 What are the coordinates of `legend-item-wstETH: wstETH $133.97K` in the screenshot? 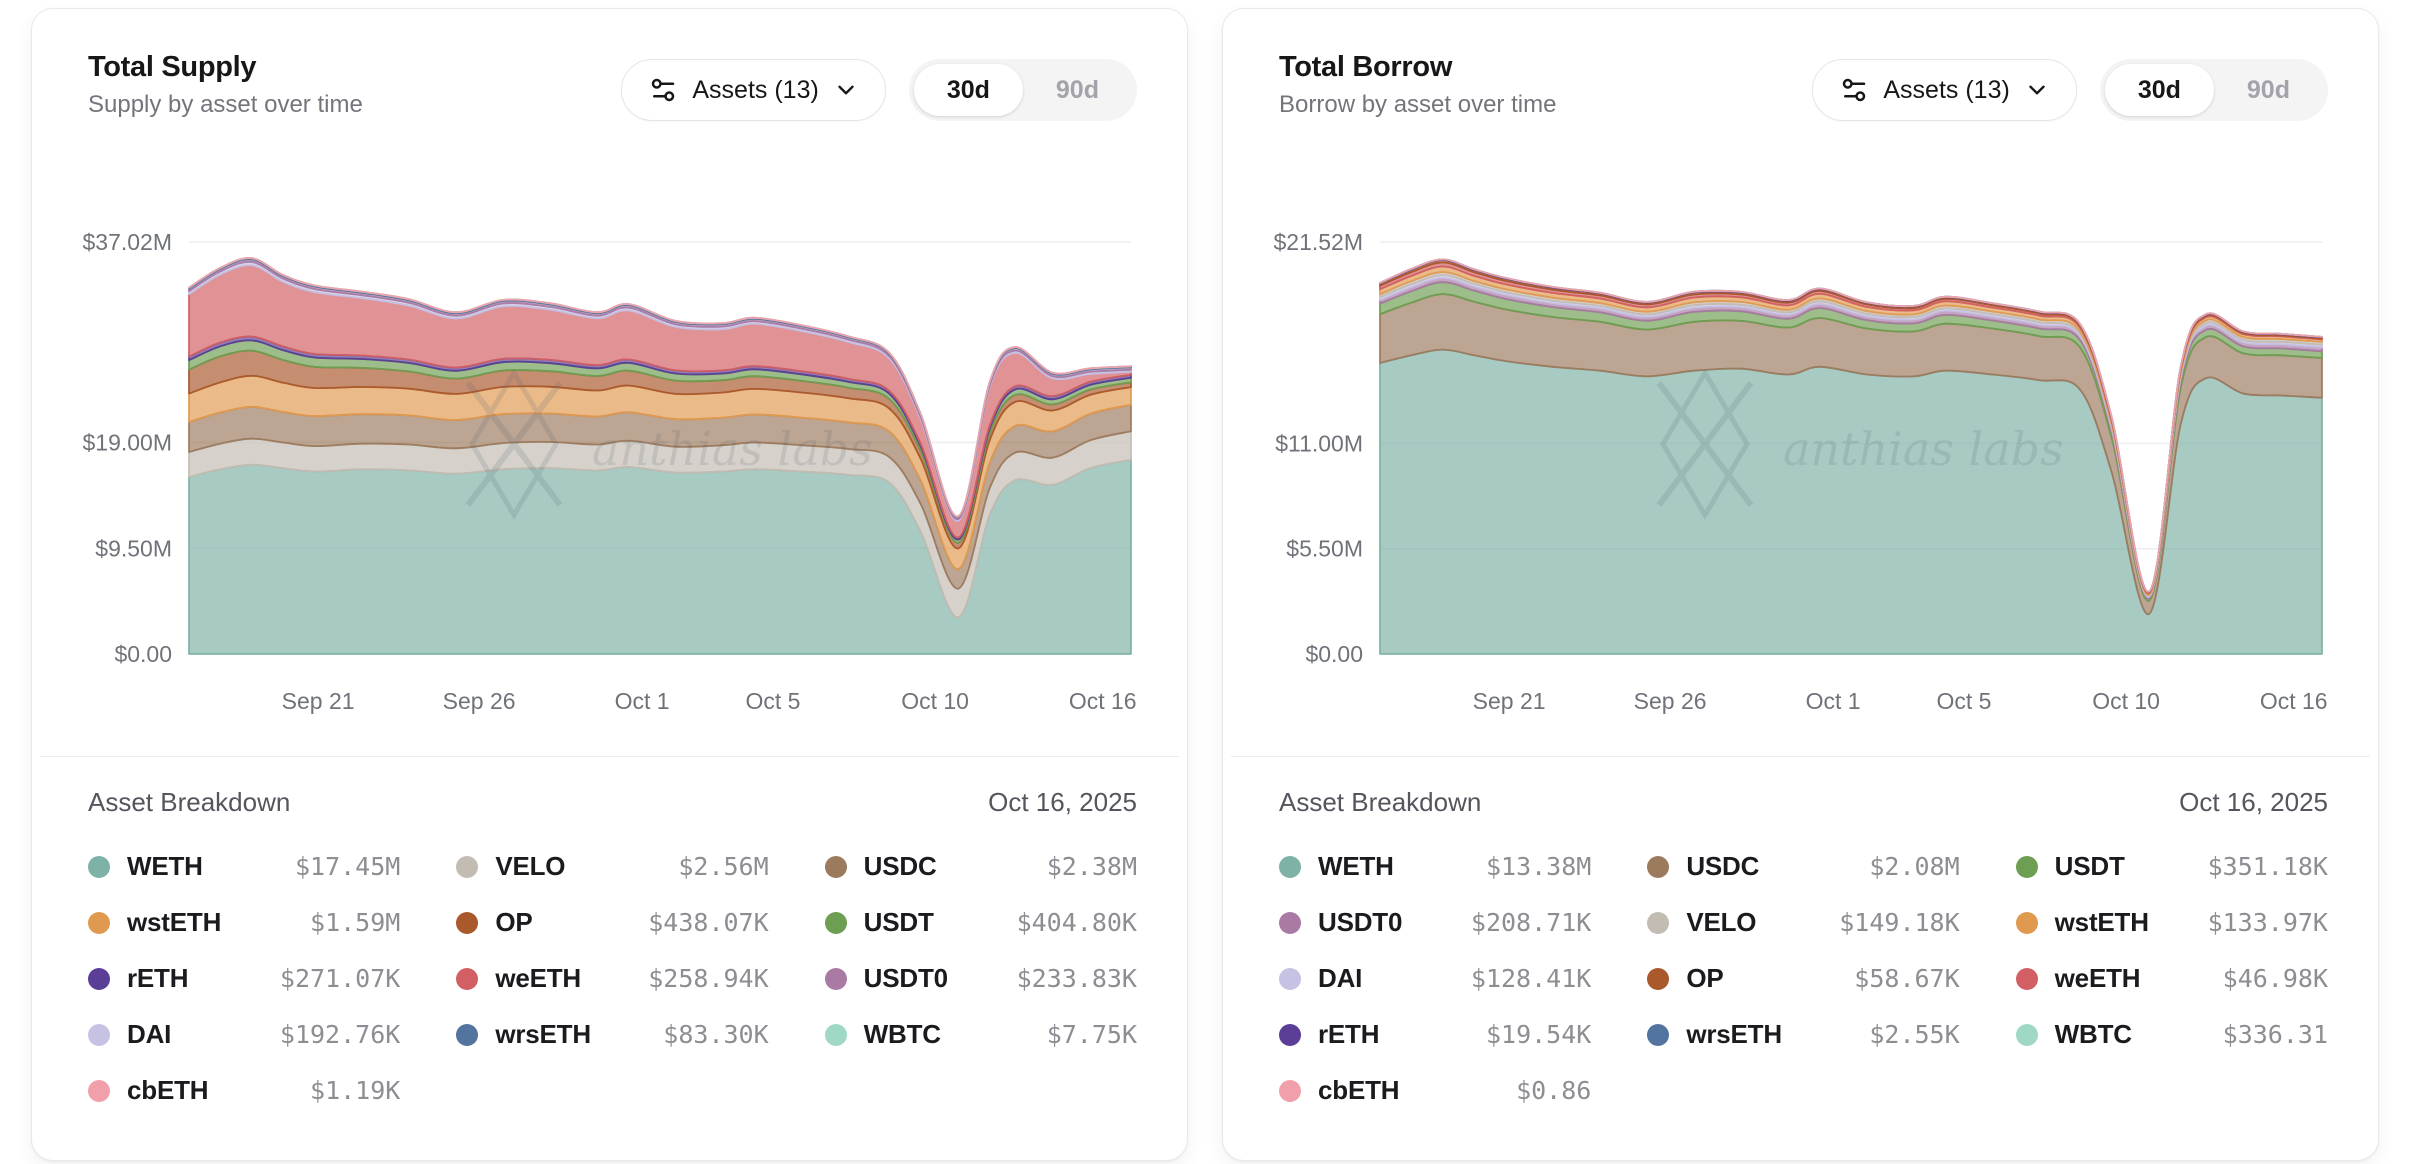 It's located at (2171, 922).